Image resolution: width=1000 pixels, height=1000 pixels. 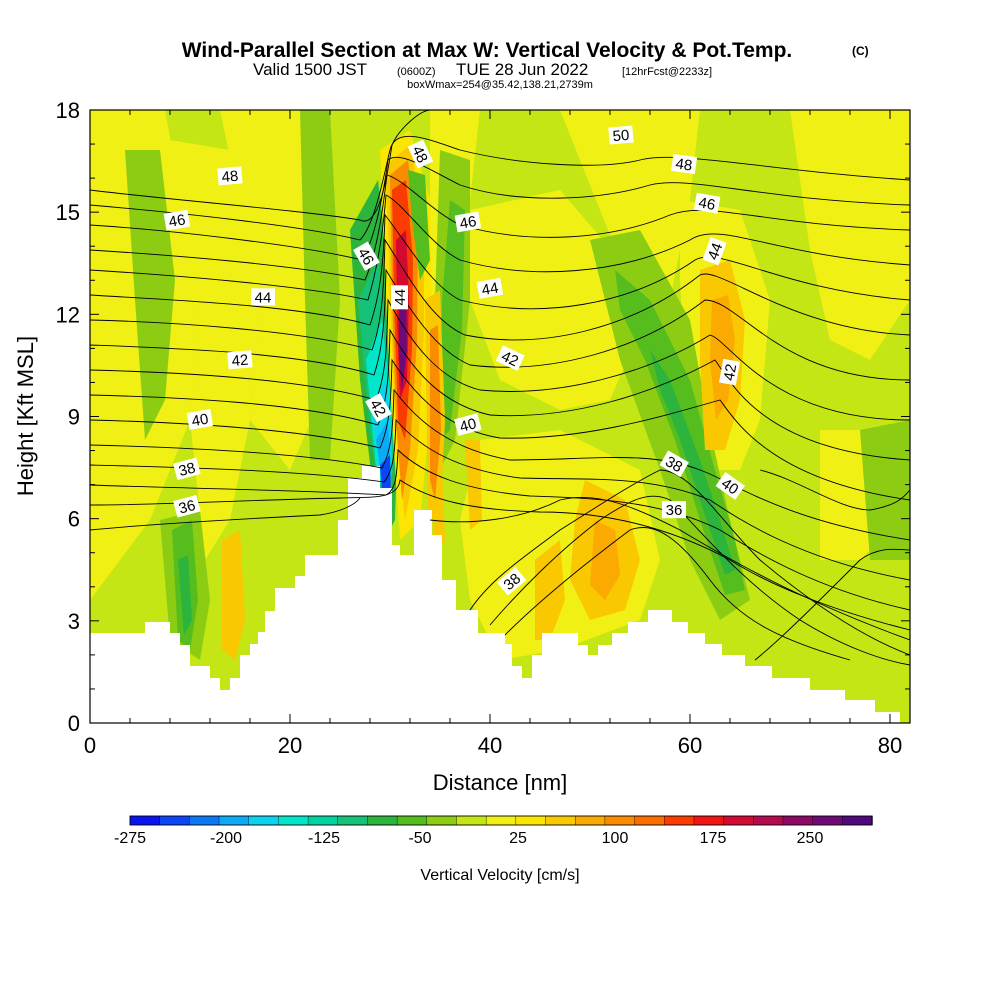 What do you see at coordinates (674, 510) in the screenshot?
I see `contour-label: 36` at bounding box center [674, 510].